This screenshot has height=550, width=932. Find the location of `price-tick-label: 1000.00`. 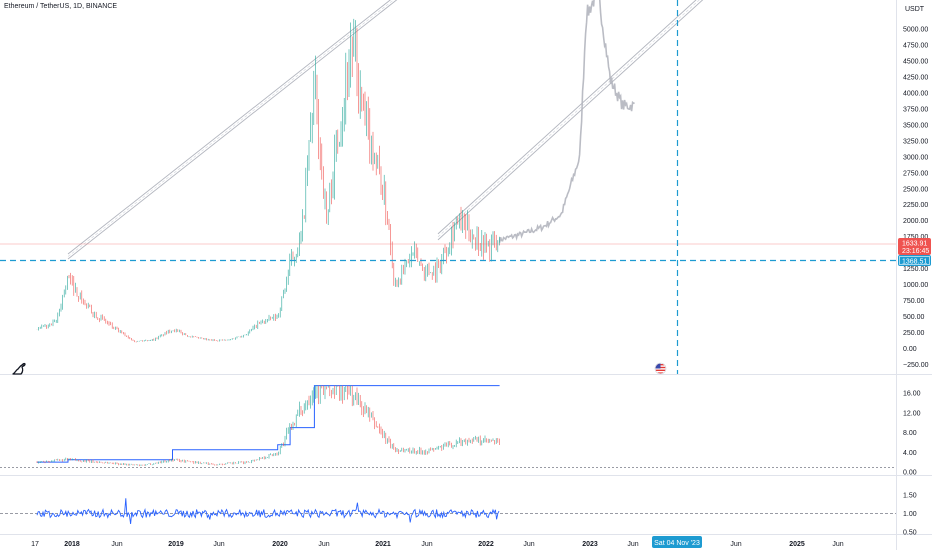

price-tick-label: 1000.00 is located at coordinates (915, 285).